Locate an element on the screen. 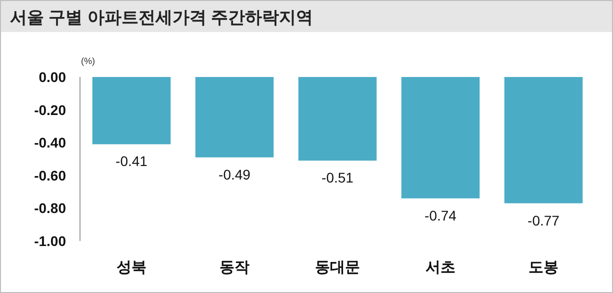  y-tick-label: -1.00 is located at coordinates (50, 241).